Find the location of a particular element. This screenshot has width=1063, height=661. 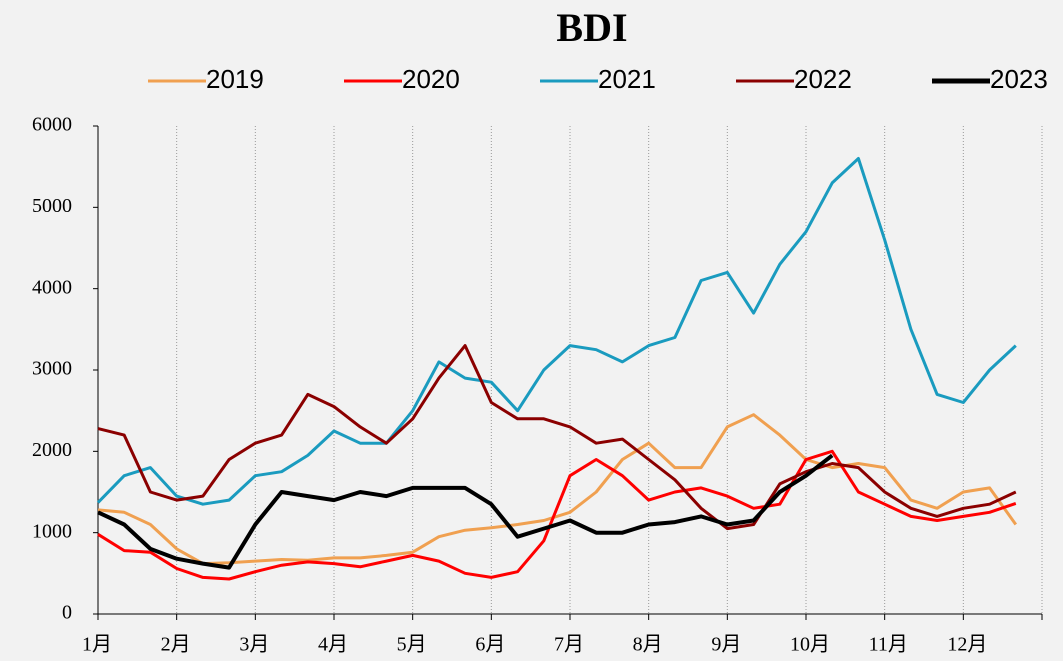

y-tick-label: 4000 is located at coordinates (52, 287).